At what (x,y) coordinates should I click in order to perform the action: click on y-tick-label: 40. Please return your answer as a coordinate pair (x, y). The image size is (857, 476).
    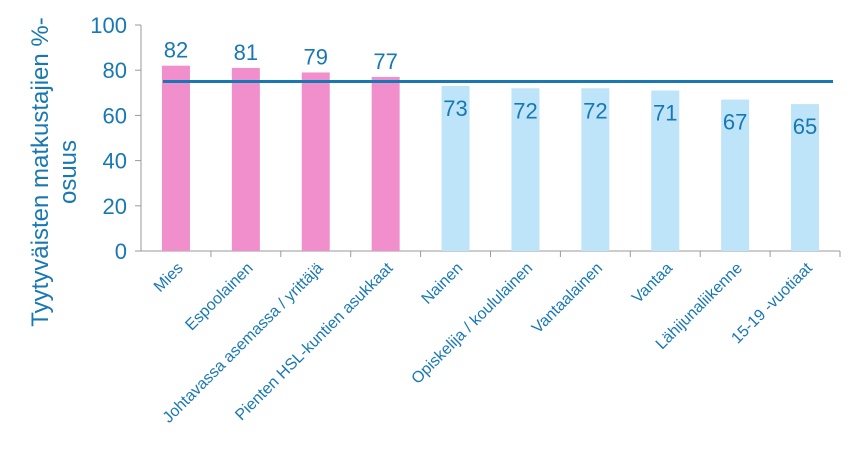
    Looking at the image, I should click on (115, 161).